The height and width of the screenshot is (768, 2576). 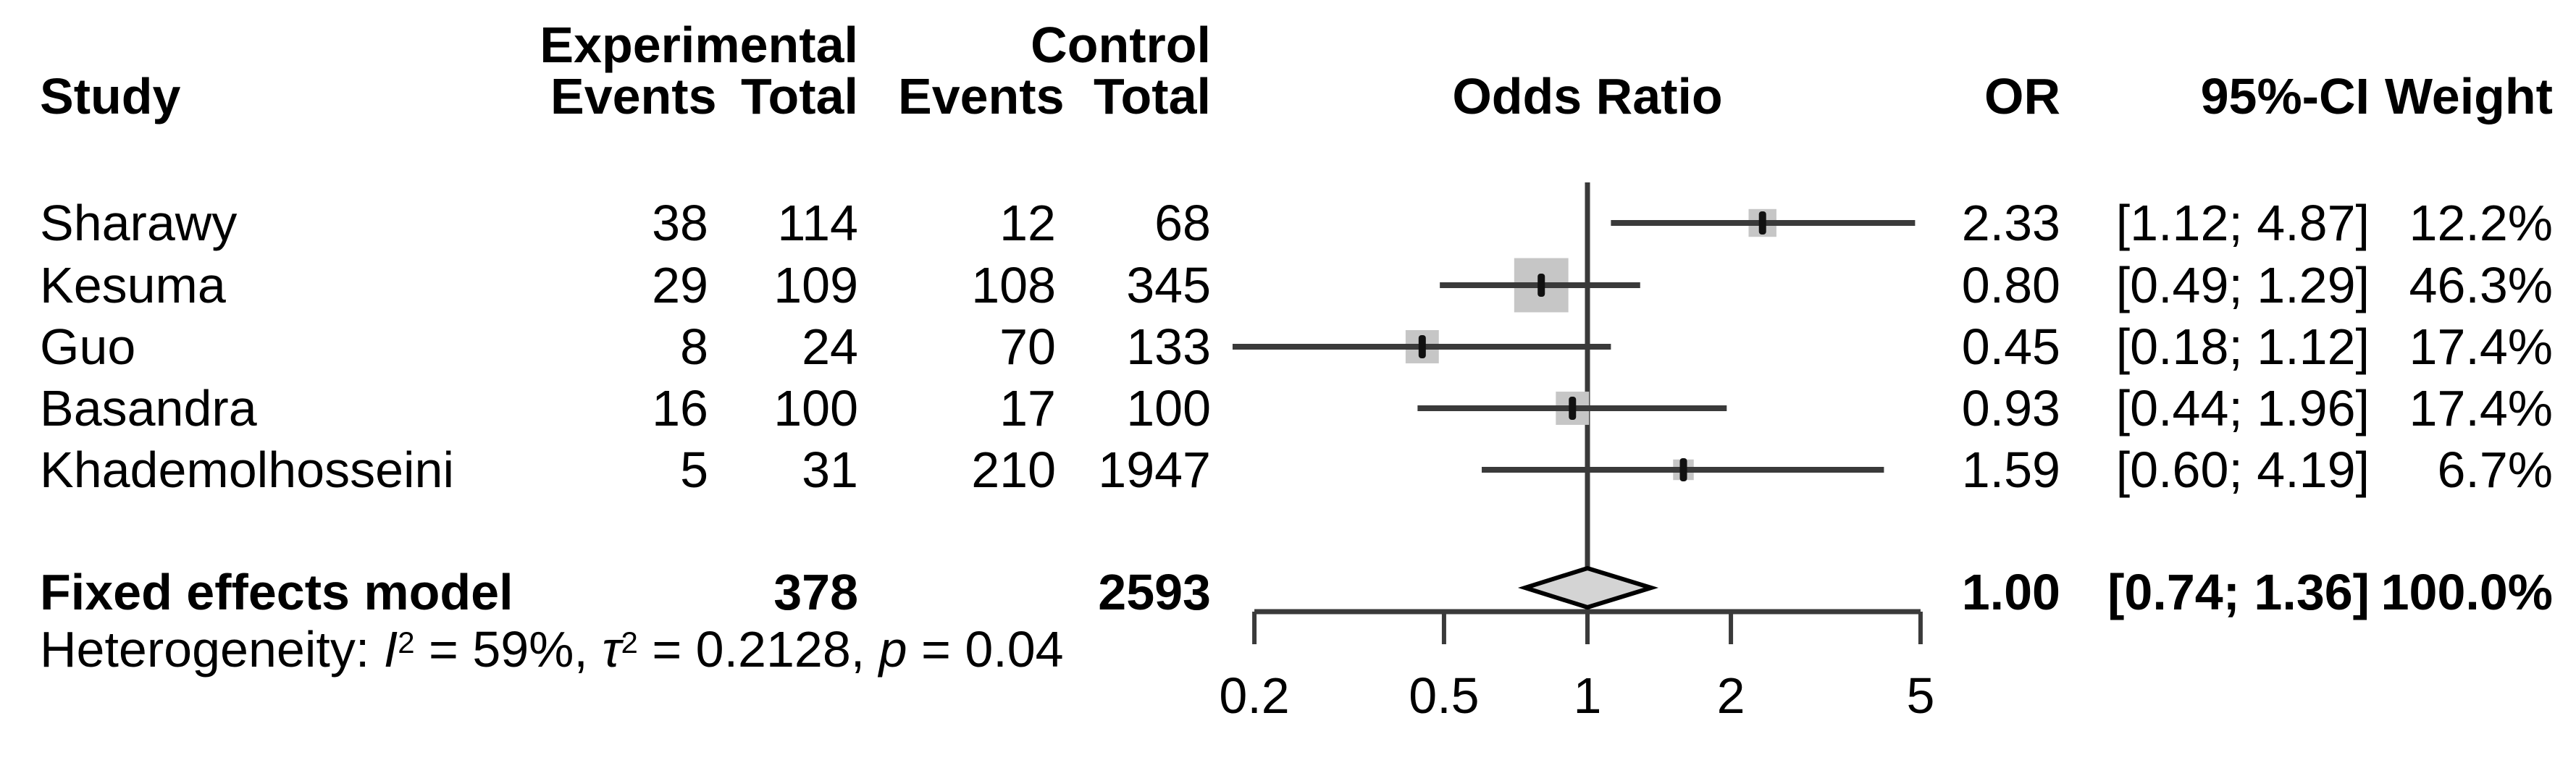 What do you see at coordinates (133, 285) in the screenshot?
I see `study-name: Kesuma` at bounding box center [133, 285].